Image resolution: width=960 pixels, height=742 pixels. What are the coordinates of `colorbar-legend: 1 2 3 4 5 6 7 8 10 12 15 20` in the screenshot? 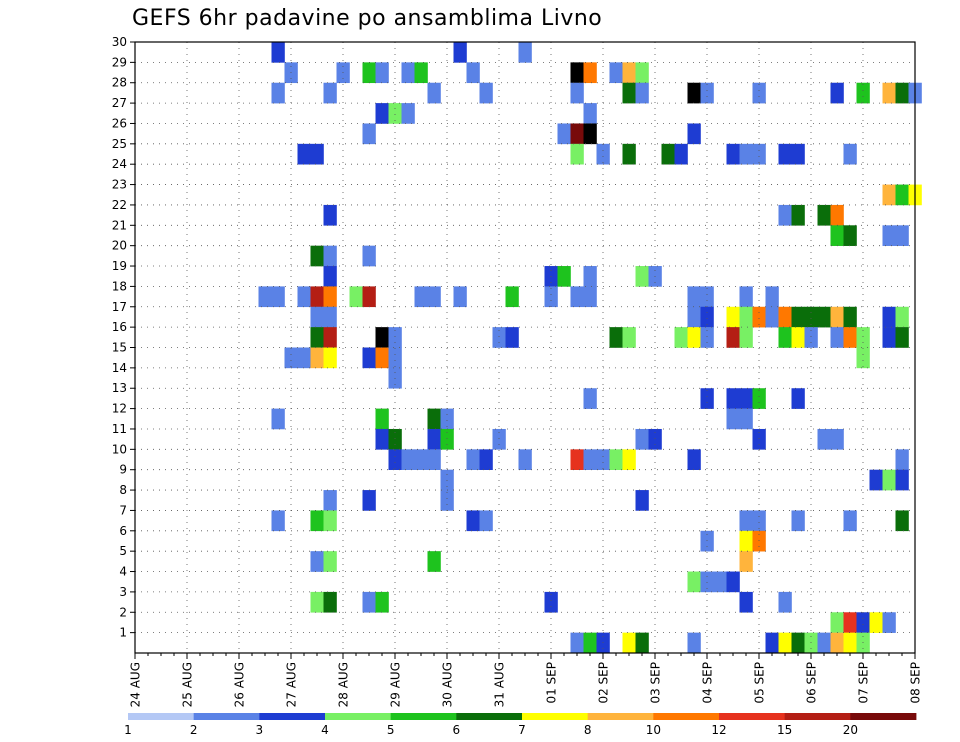 It's located at (520, 725).